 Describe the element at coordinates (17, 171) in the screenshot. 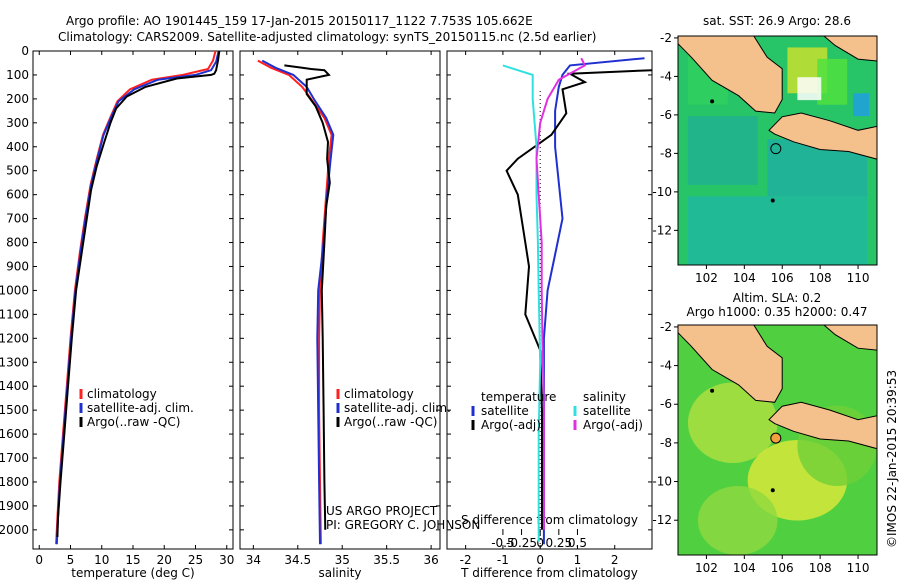

I see `depth-tick-label: 500` at that location.